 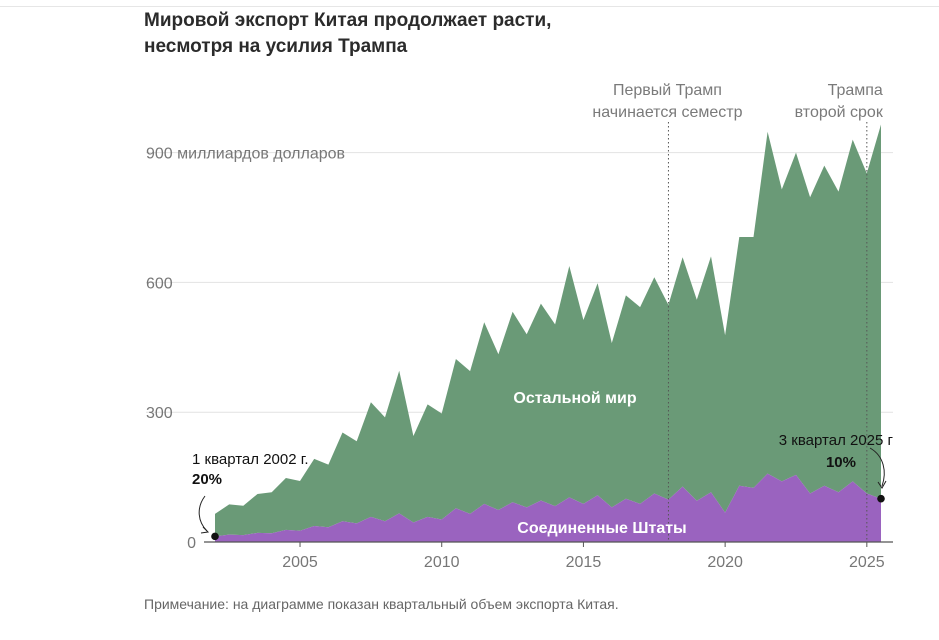 What do you see at coordinates (667, 90) in the screenshot?
I see `event-label: Первый Трамп` at bounding box center [667, 90].